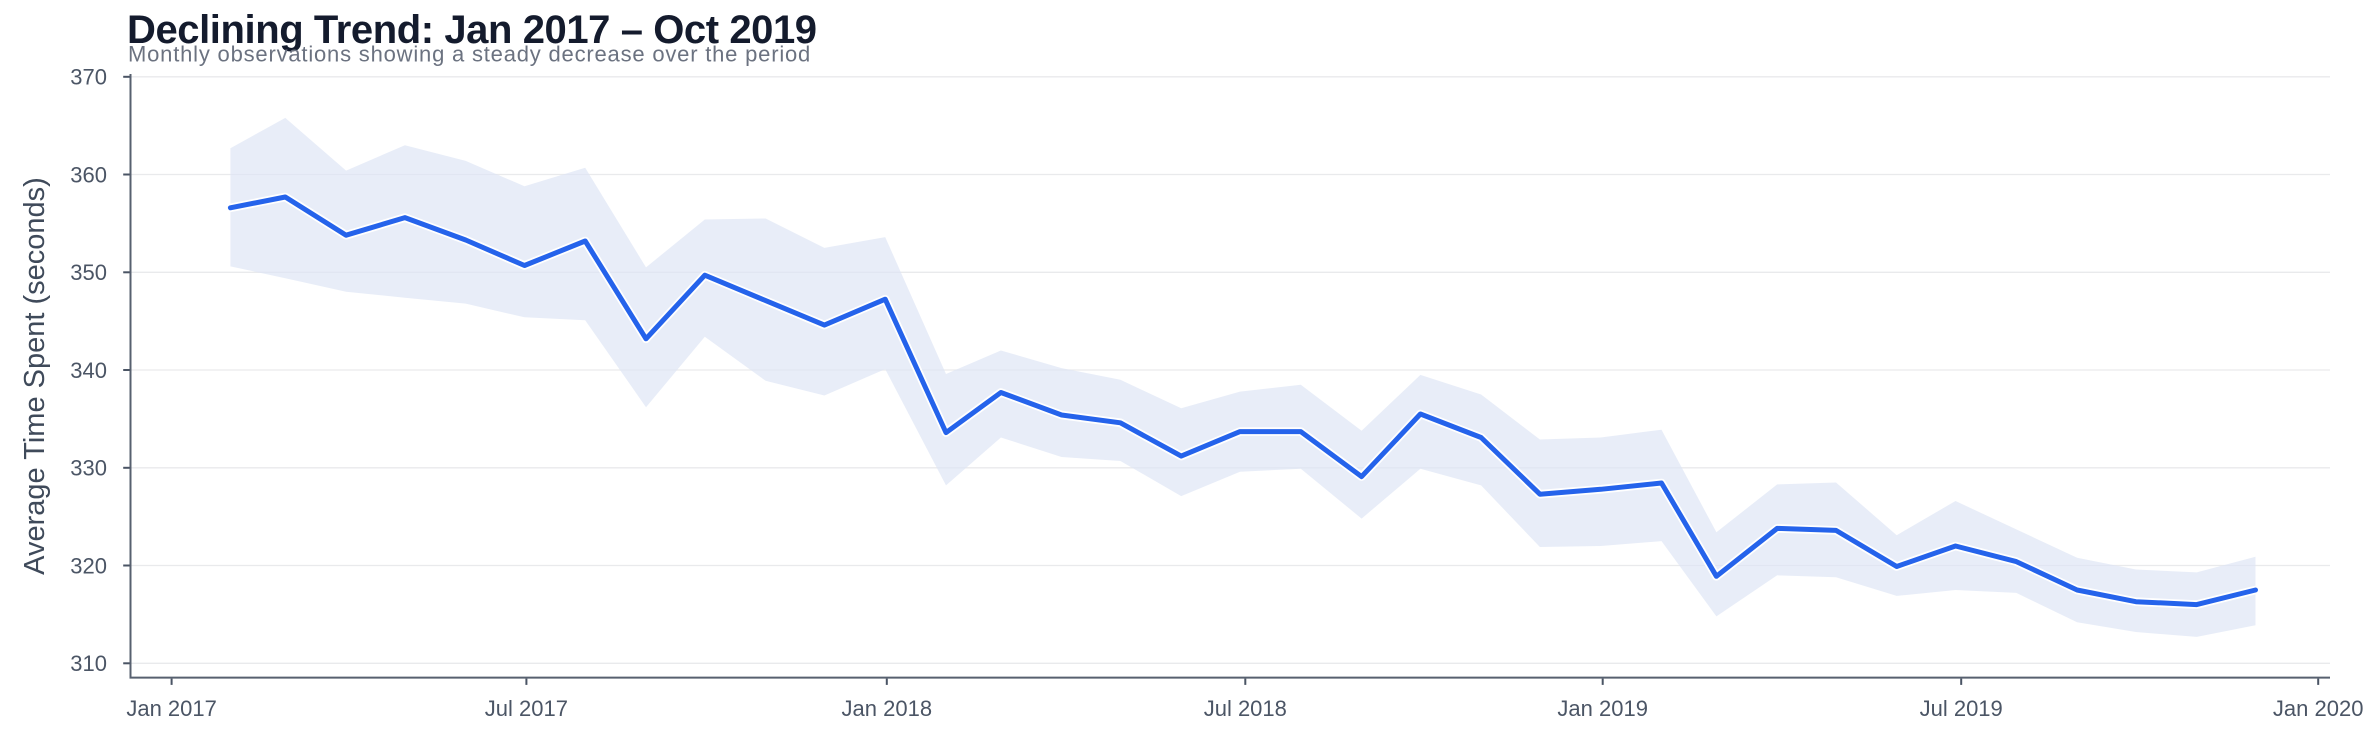 Image resolution: width=2378 pixels, height=735 pixels. I want to click on svg-text: Average Time Spent (seconds), so click(35, 376).